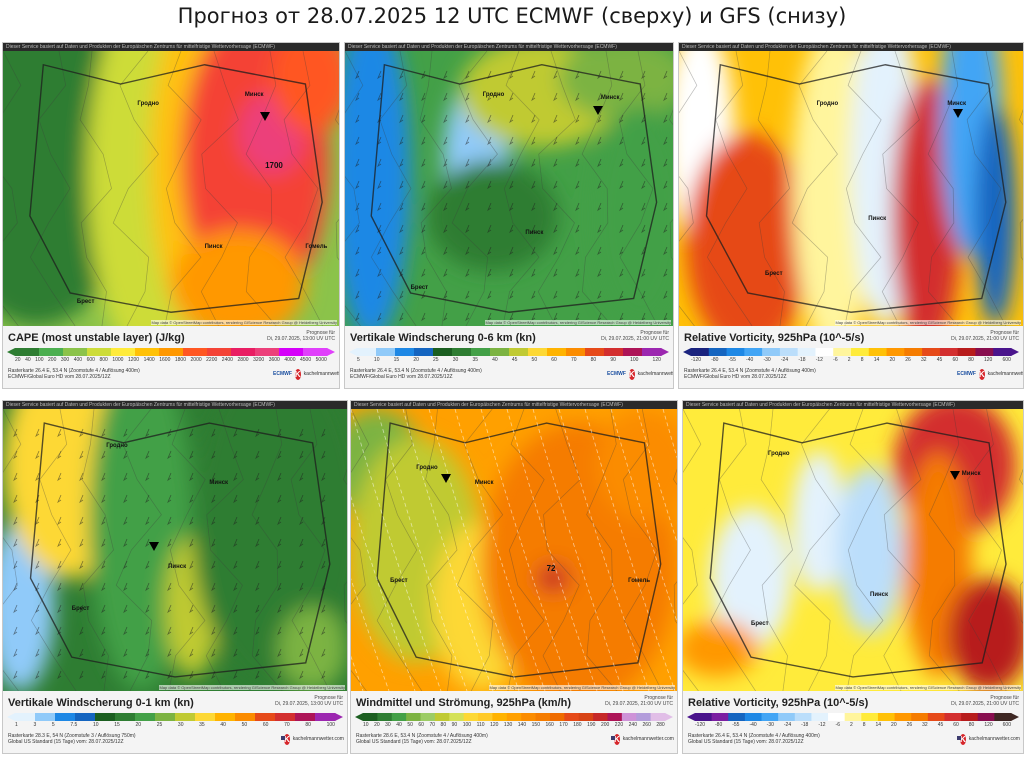 The height and width of the screenshot is (767, 1024). Describe the element at coordinates (577, 725) in the screenshot. I see `color-scale-tick-label: 180` at that location.